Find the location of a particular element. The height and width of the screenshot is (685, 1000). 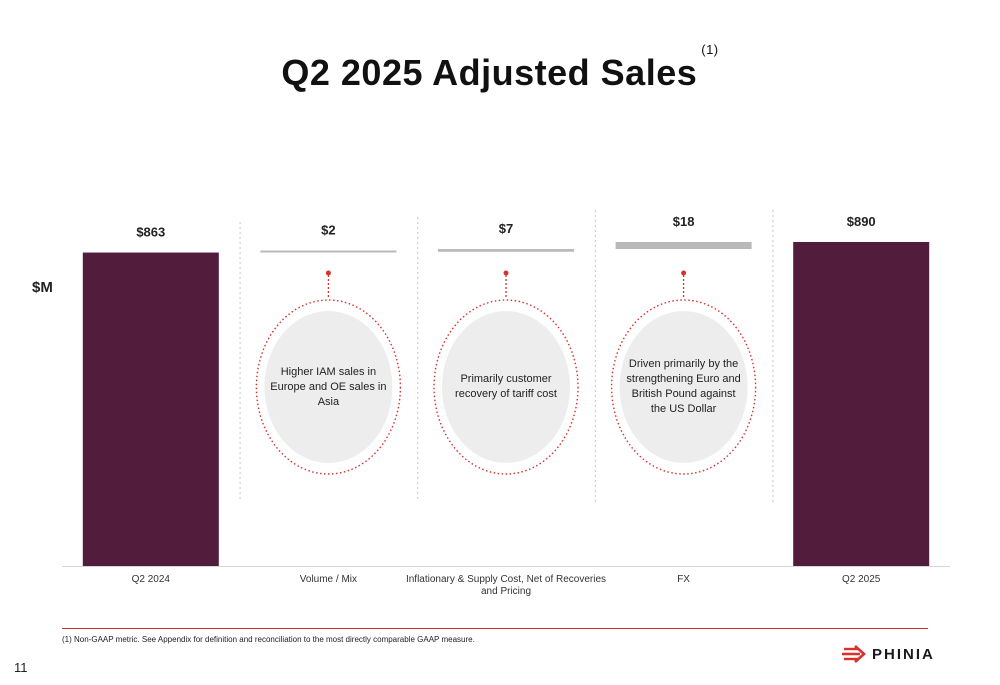

phinia-logo: PHINIA is located at coordinates (888, 654).